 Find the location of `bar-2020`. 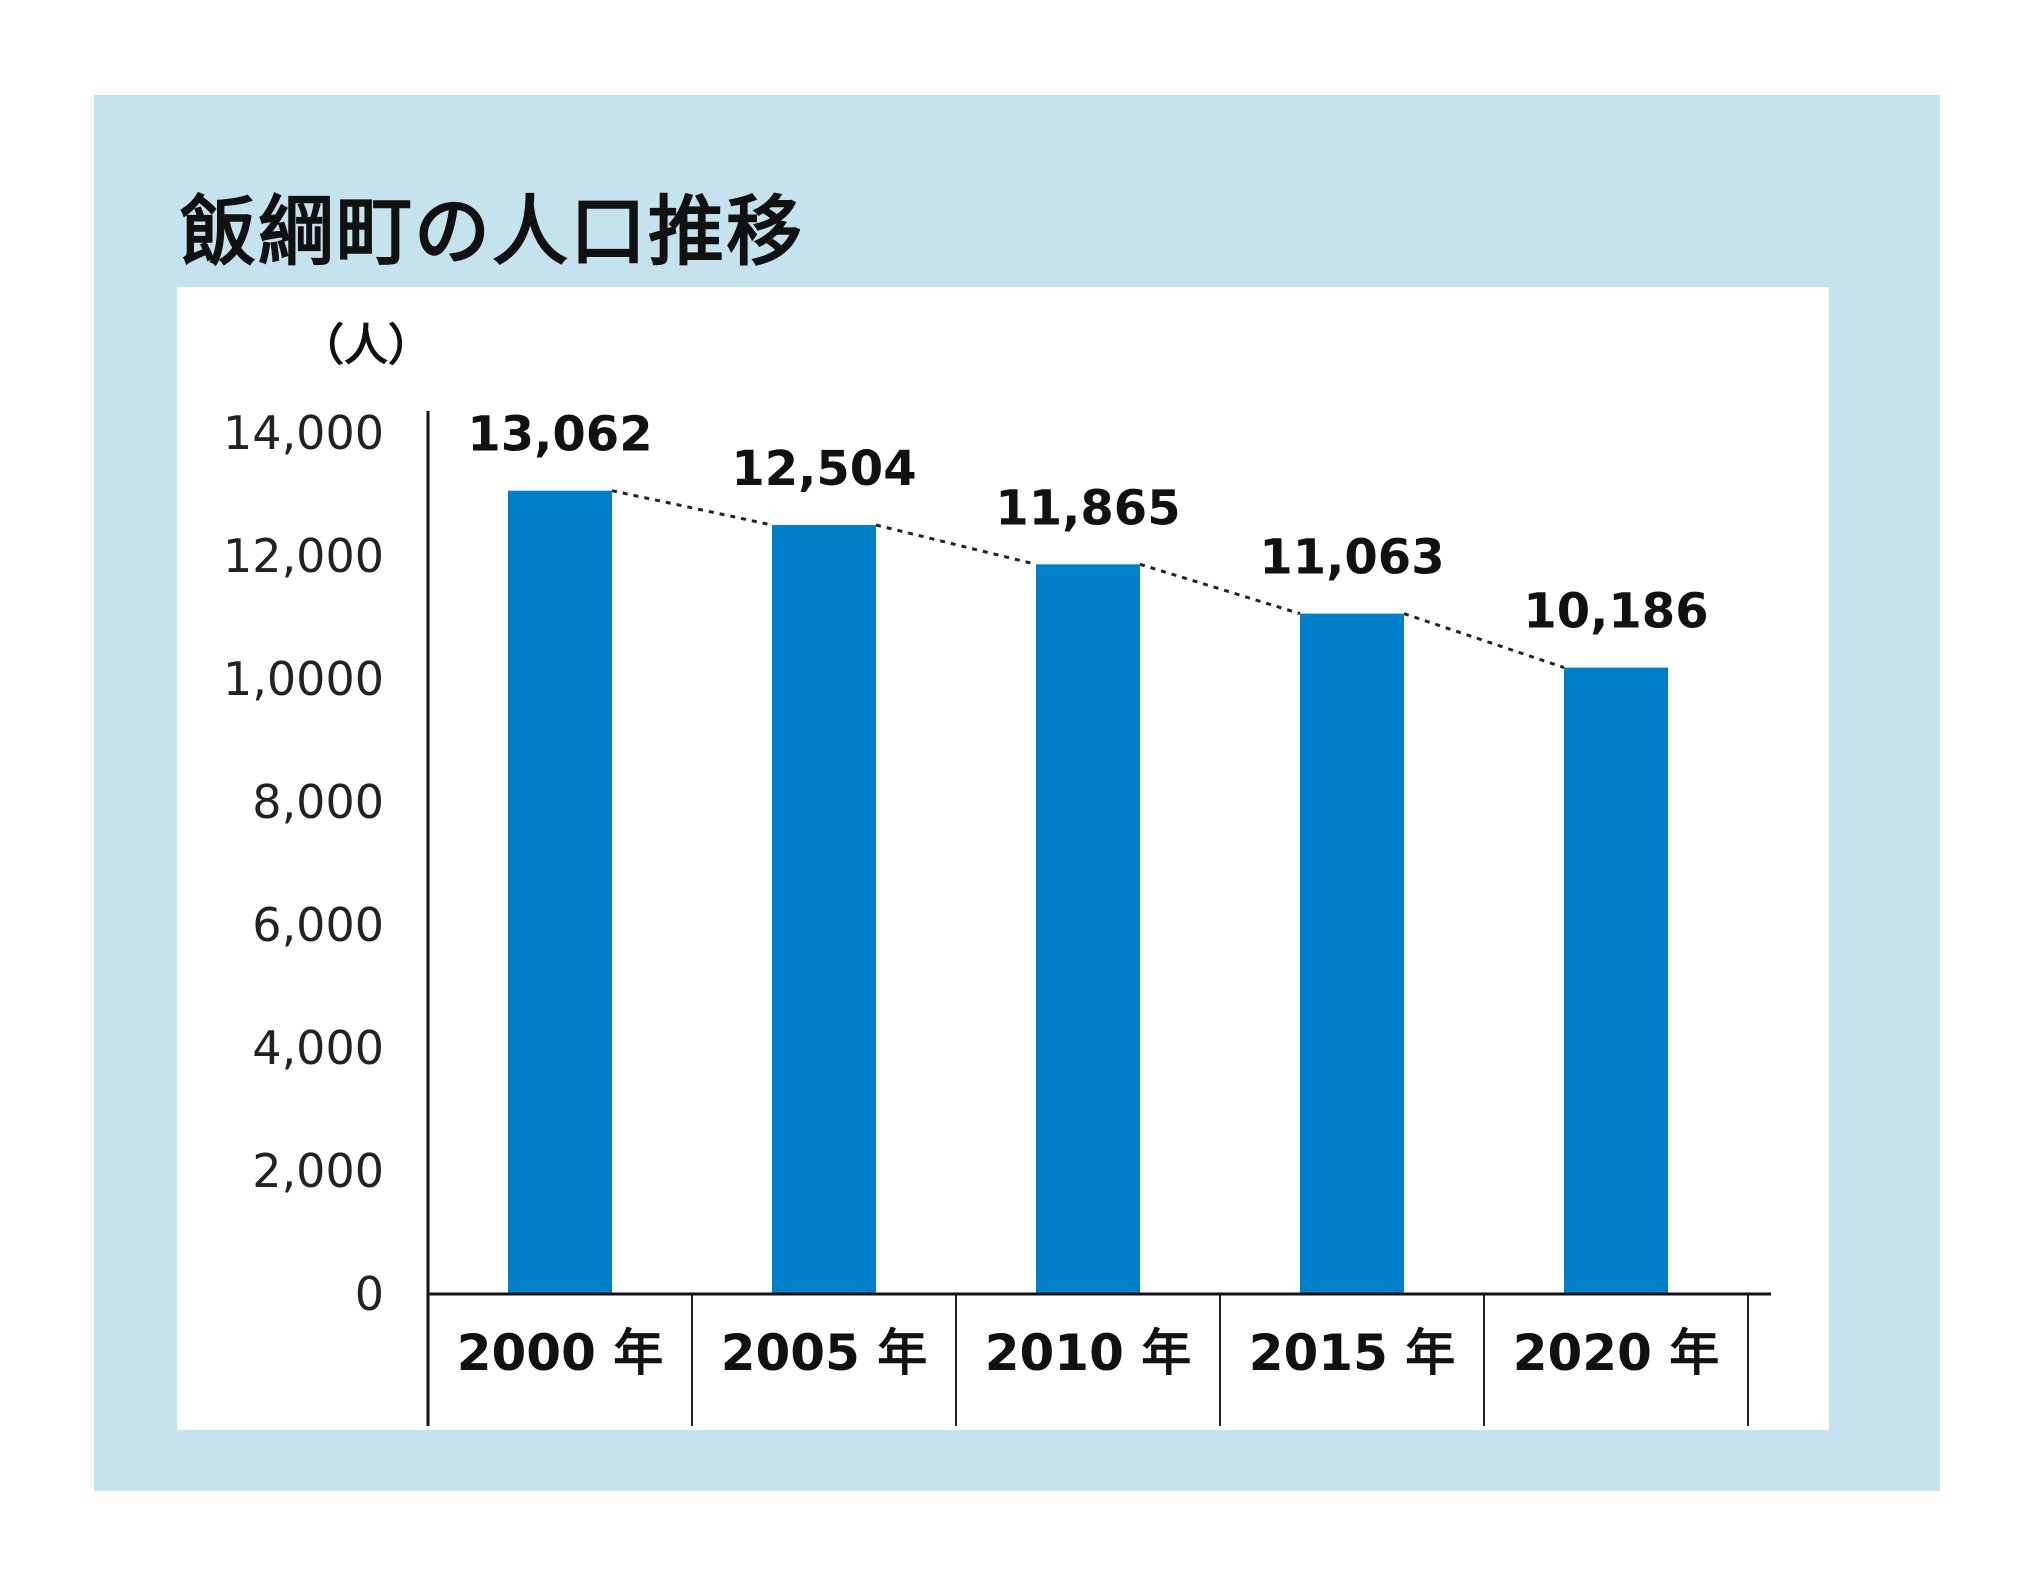

bar-2020 is located at coordinates (1616, 980).